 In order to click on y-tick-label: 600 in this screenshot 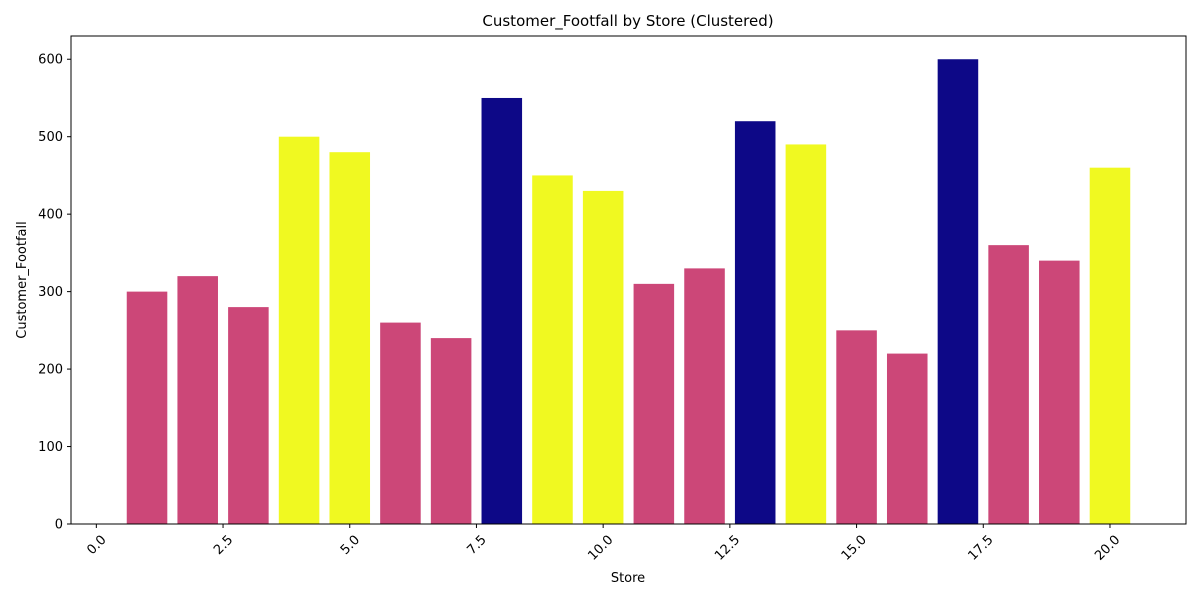, I will do `click(50, 60)`.